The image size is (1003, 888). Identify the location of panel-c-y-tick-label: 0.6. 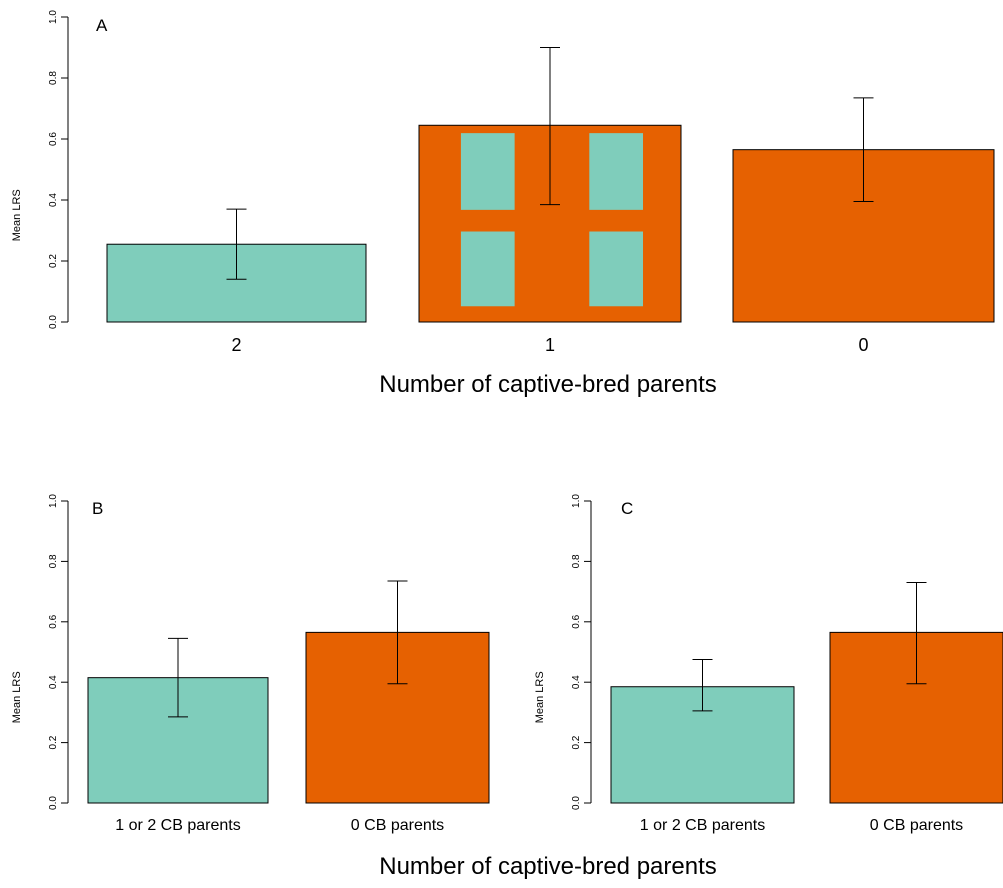
(576, 621).